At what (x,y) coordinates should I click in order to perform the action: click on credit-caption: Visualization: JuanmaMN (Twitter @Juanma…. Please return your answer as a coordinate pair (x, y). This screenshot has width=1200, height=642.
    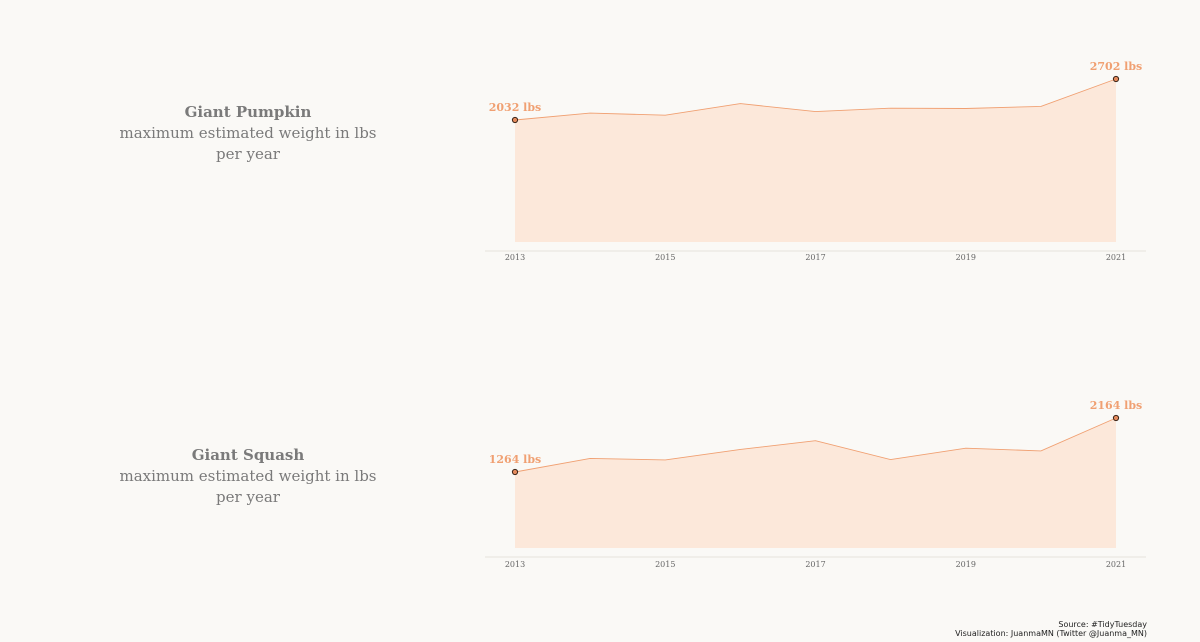
    Looking at the image, I should click on (1051, 633).